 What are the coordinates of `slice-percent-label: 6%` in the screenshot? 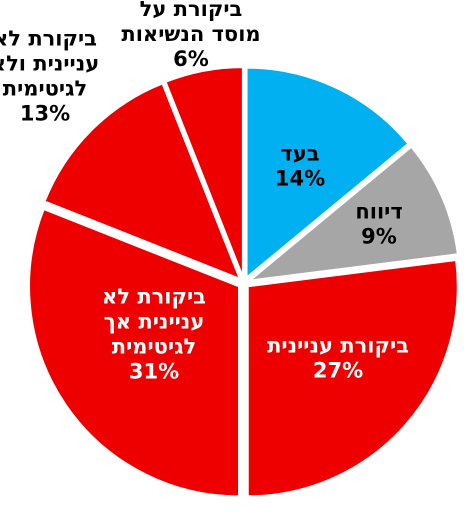 It's located at (191, 59).